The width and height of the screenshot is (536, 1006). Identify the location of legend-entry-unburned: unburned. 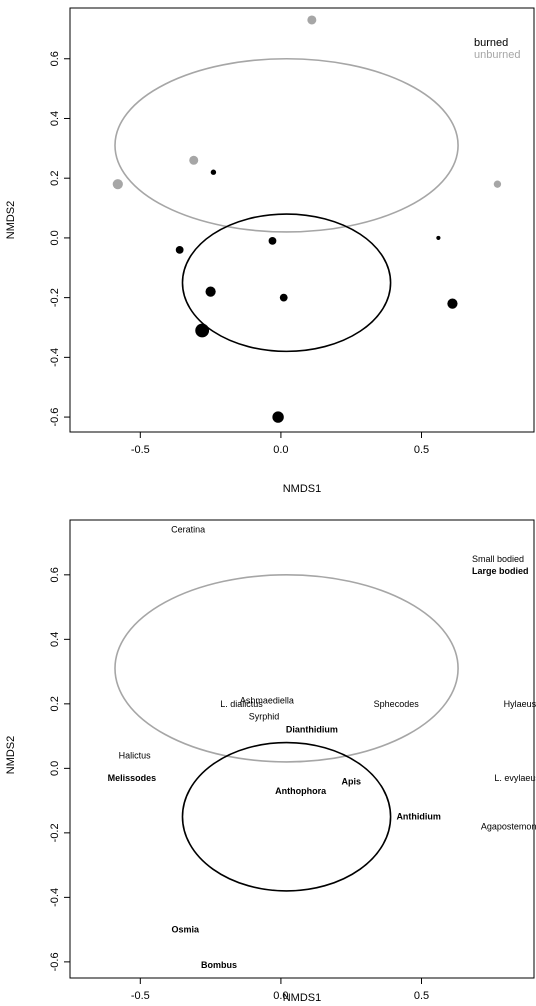
(497, 55).